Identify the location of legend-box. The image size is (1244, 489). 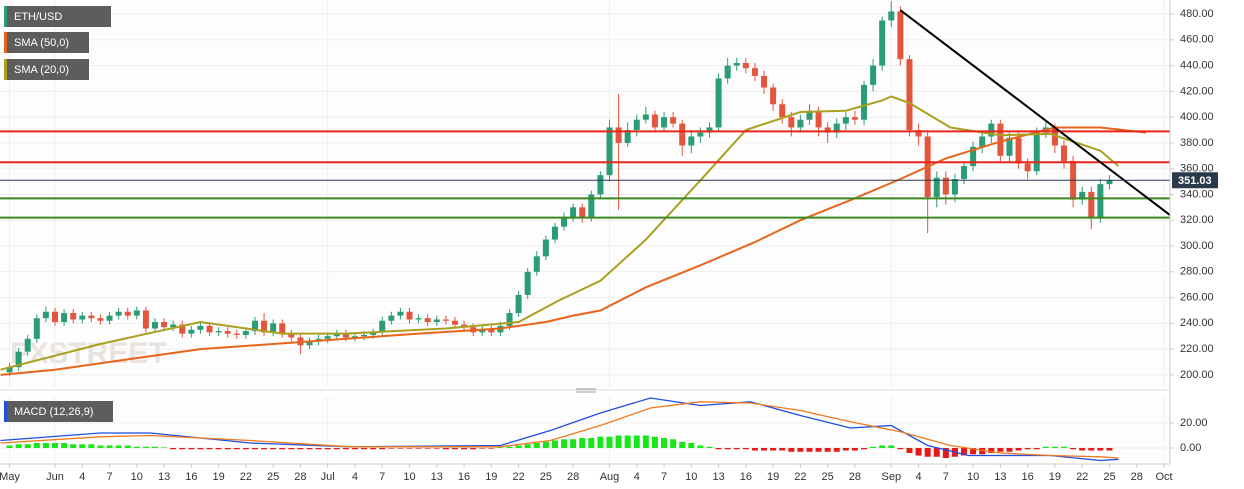
(57, 16).